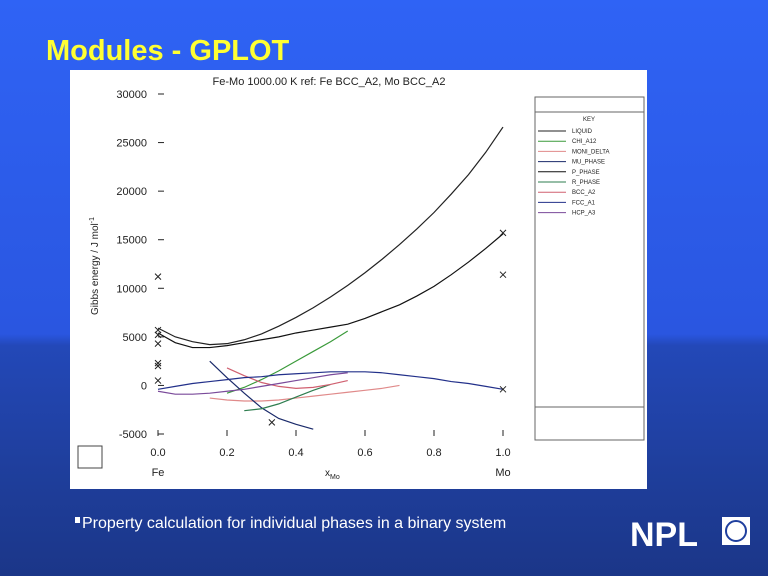  I want to click on y-tick-label: 10000, so click(131, 289).